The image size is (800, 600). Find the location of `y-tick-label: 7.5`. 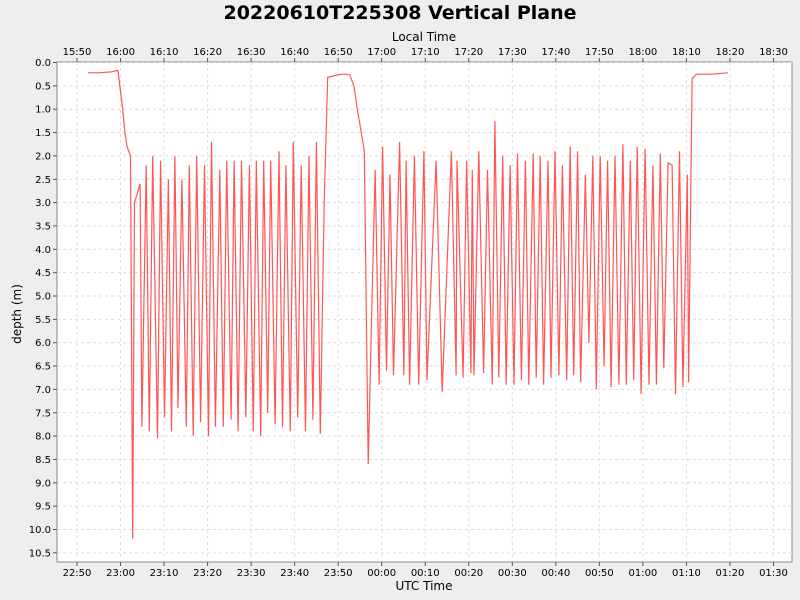

y-tick-label: 7.5 is located at coordinates (43, 413).